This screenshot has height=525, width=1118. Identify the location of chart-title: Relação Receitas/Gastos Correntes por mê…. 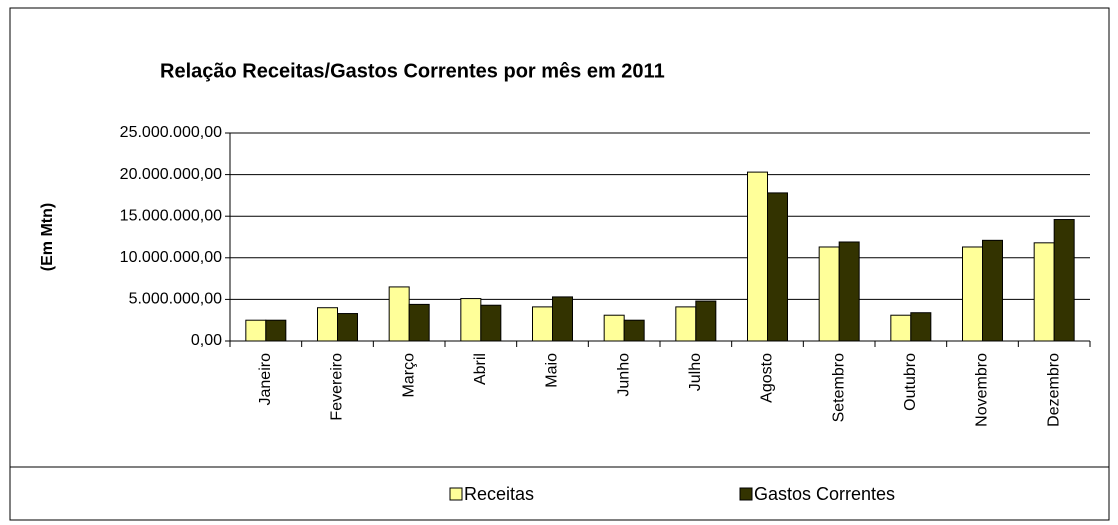
(412, 71).